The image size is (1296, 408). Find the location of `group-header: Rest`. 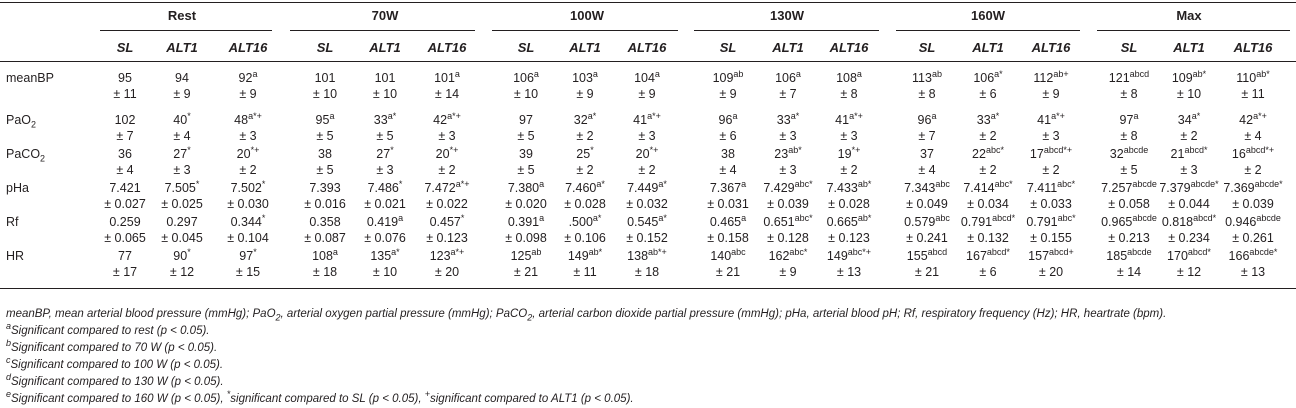

group-header: Rest is located at coordinates (182, 15).